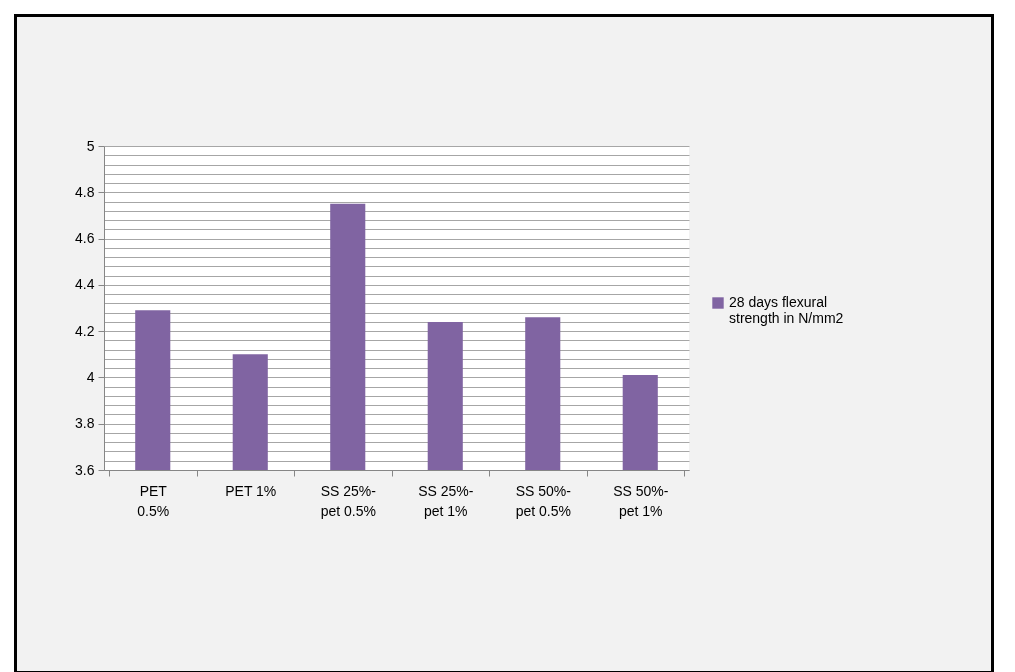  Describe the element at coordinates (786, 310) in the screenshot. I see `legend-label: 28 days flexural strength in N/mm2` at that location.